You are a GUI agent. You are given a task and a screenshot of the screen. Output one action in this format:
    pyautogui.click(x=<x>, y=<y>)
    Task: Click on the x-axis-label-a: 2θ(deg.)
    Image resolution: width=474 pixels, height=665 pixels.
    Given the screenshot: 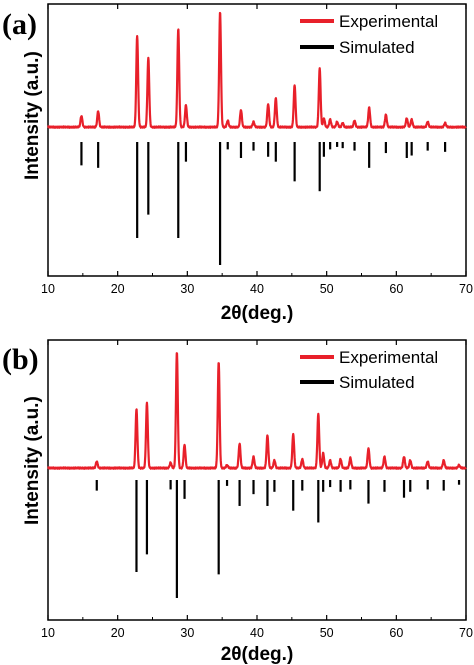 What is the action you would take?
    pyautogui.click(x=257, y=313)
    